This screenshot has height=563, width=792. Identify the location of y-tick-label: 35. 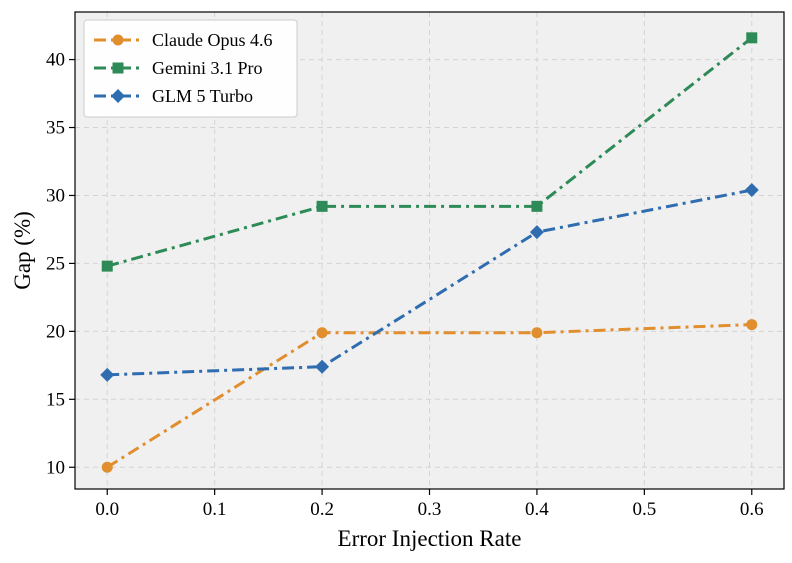
(55, 128).